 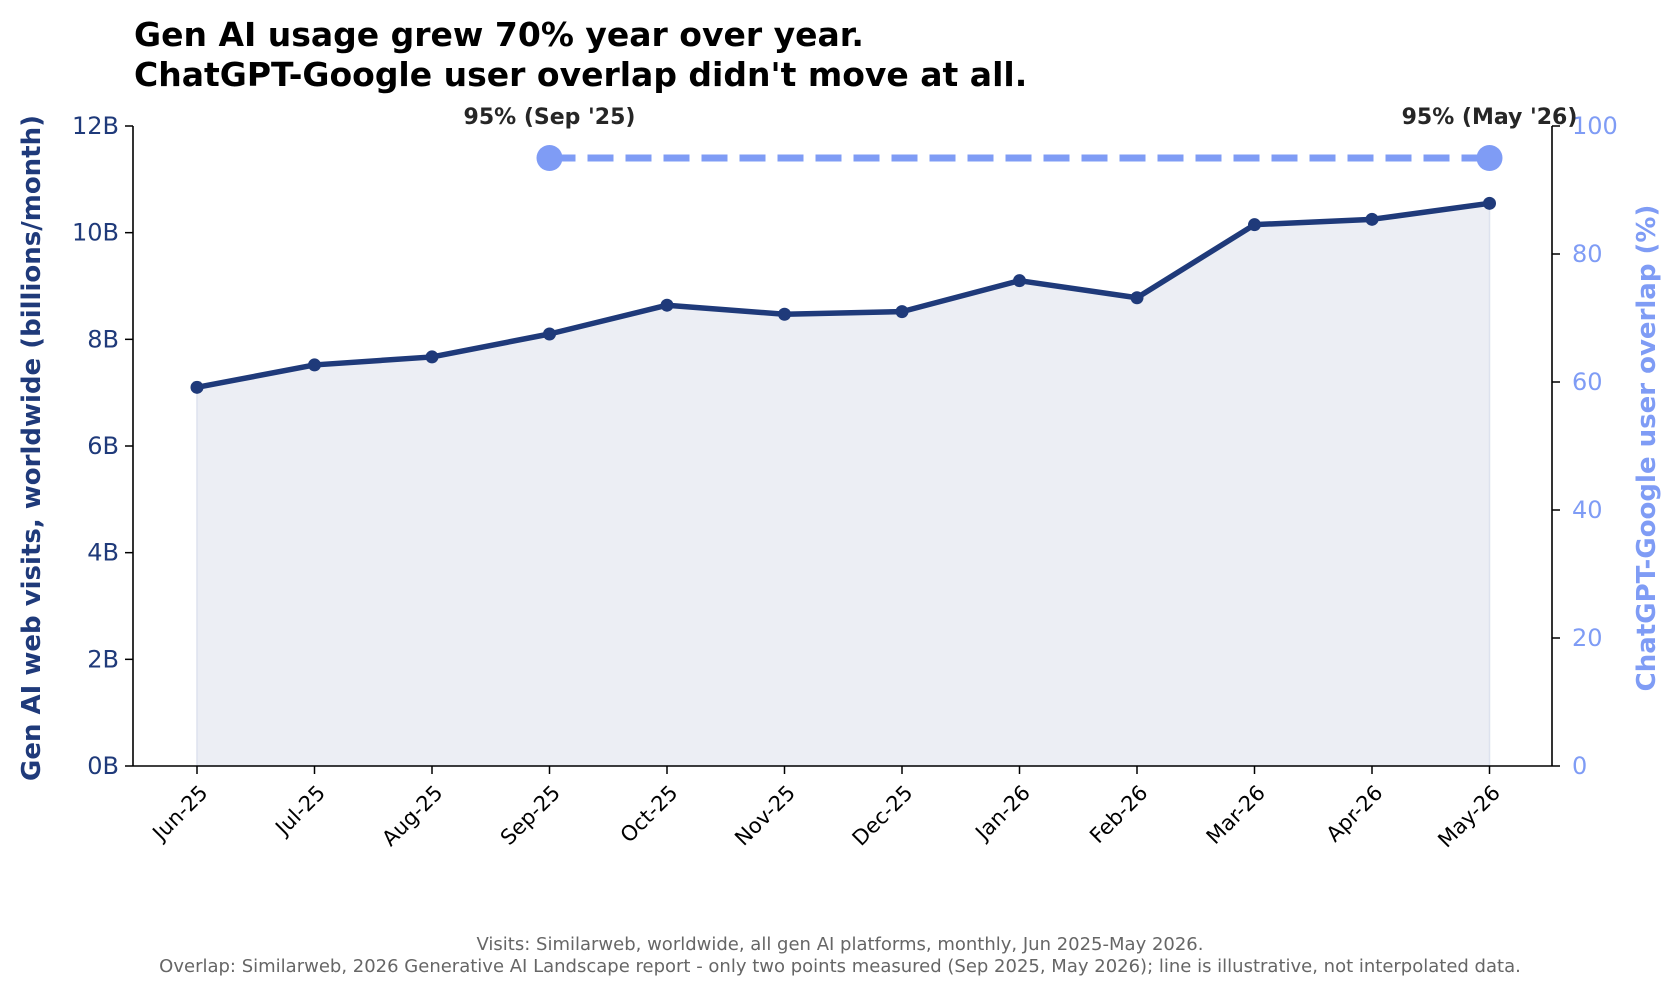 I want to click on x-tick-label: Sep-25, so click(x=530, y=815).